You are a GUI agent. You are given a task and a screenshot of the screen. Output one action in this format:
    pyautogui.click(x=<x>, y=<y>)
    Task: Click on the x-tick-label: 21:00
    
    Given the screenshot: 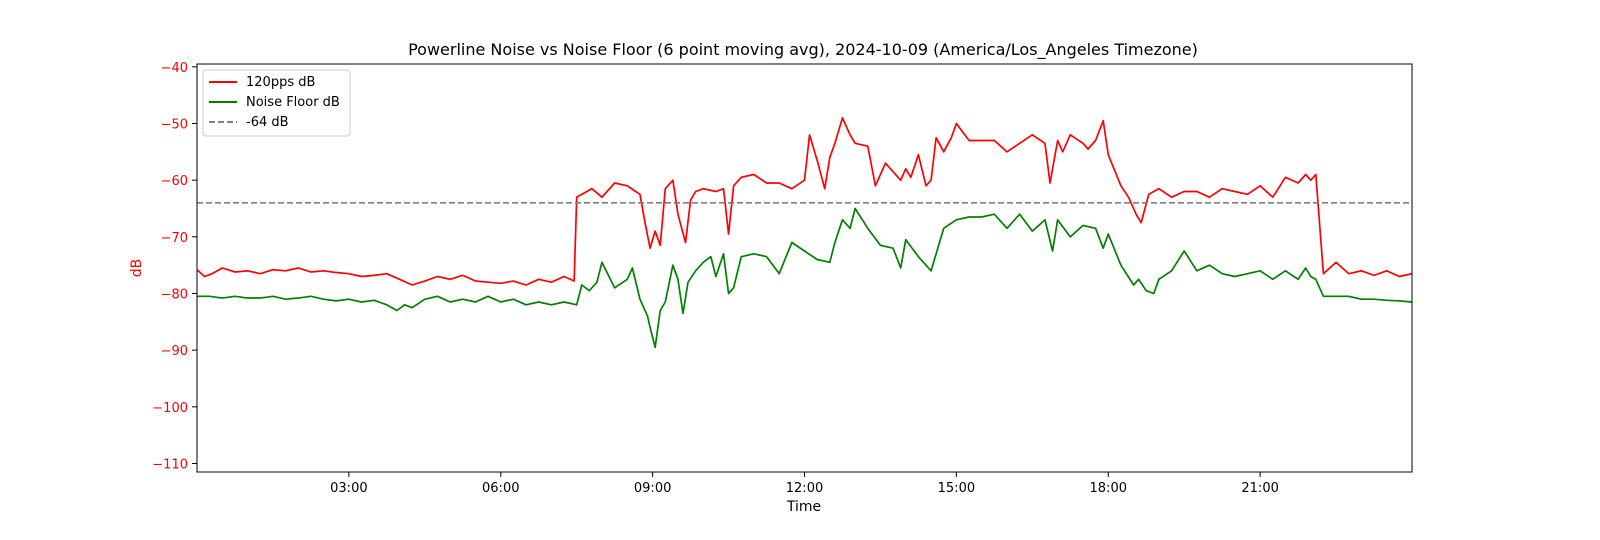 What is the action you would take?
    pyautogui.click(x=1259, y=488)
    